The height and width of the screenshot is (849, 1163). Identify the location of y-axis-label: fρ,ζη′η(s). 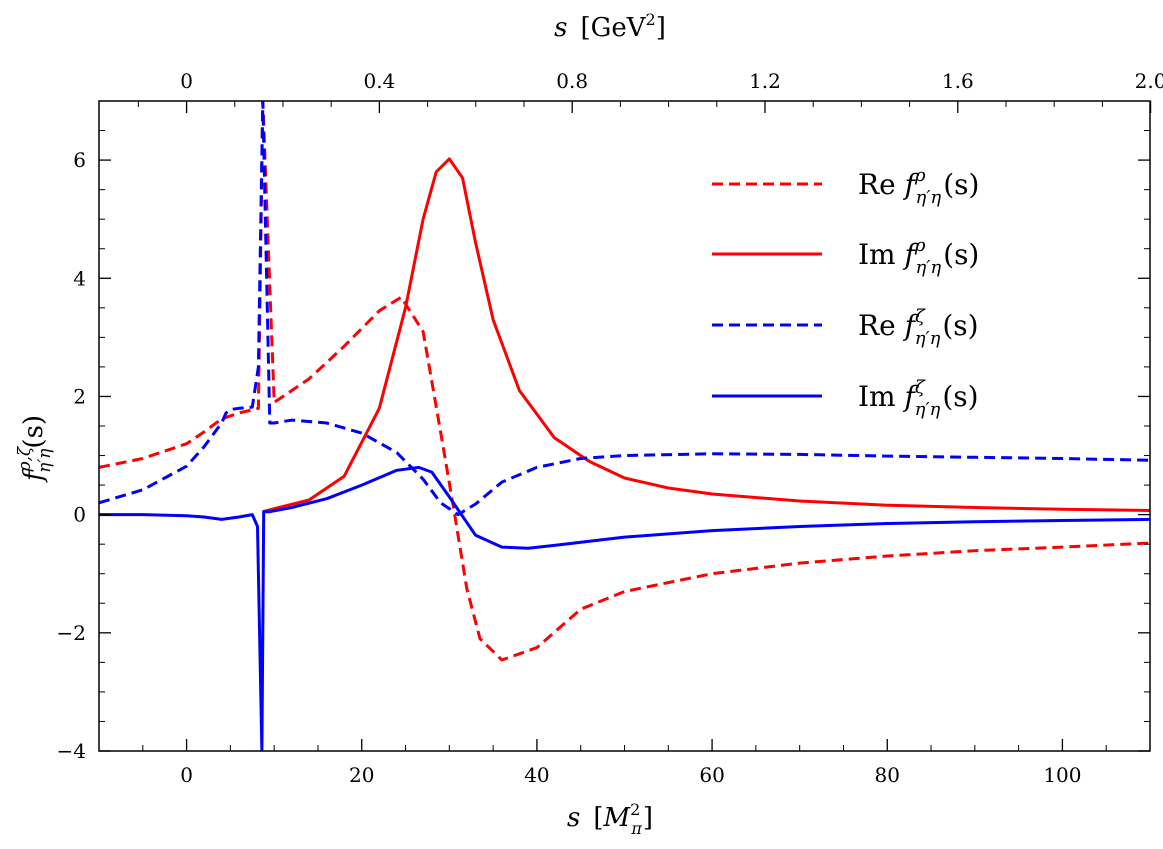
(35, 449).